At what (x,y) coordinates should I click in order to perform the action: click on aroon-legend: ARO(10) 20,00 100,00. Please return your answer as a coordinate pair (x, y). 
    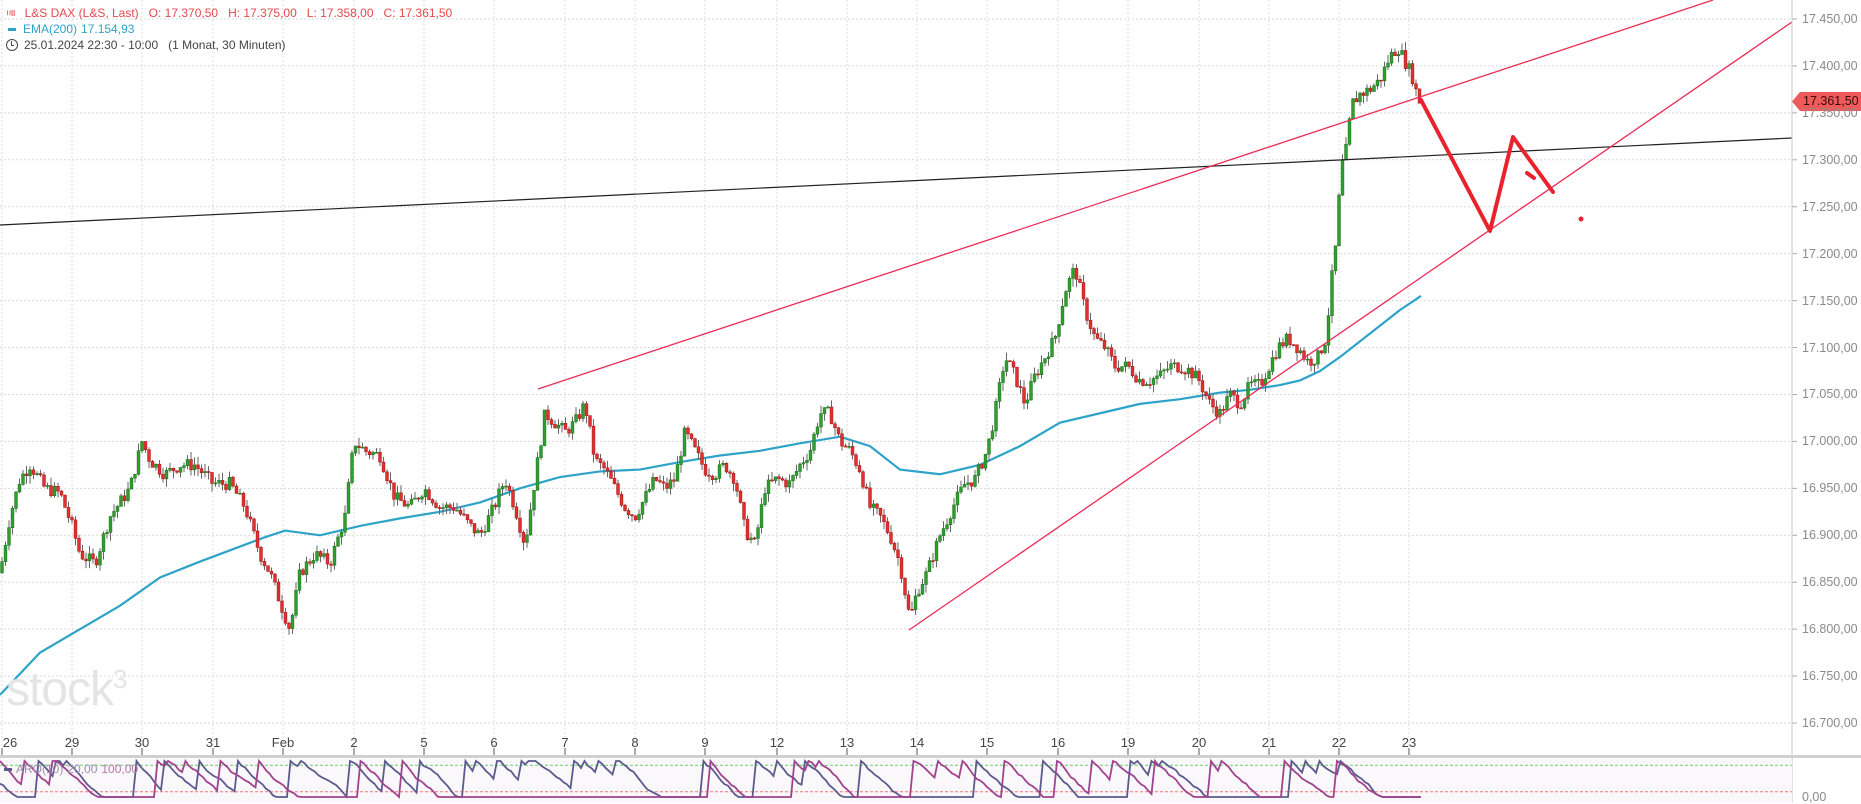
    Looking at the image, I should click on (71, 769).